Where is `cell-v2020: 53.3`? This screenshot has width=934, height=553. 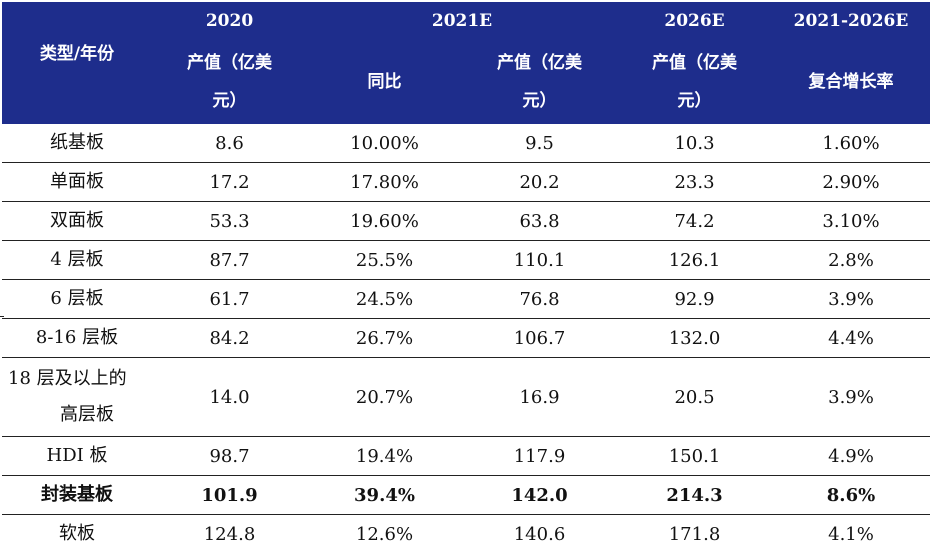
cell-v2020: 53.3 is located at coordinates (229, 221).